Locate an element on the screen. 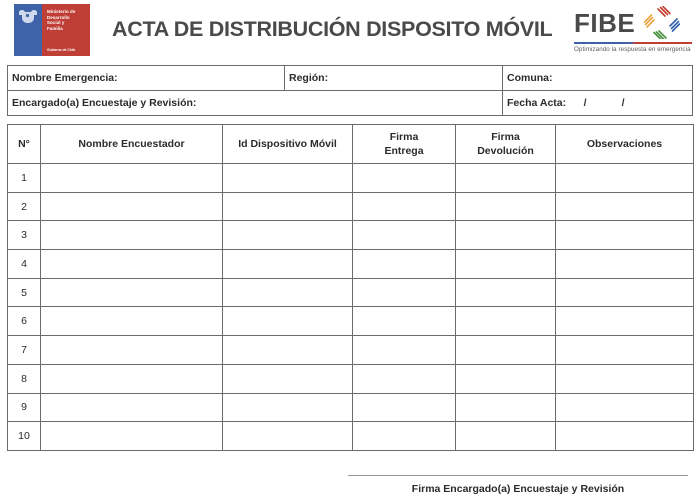 This screenshot has height=504, width=700. ministry-logo-name: Ministerio de Desarrollo Social y Familia is located at coordinates (61, 20).